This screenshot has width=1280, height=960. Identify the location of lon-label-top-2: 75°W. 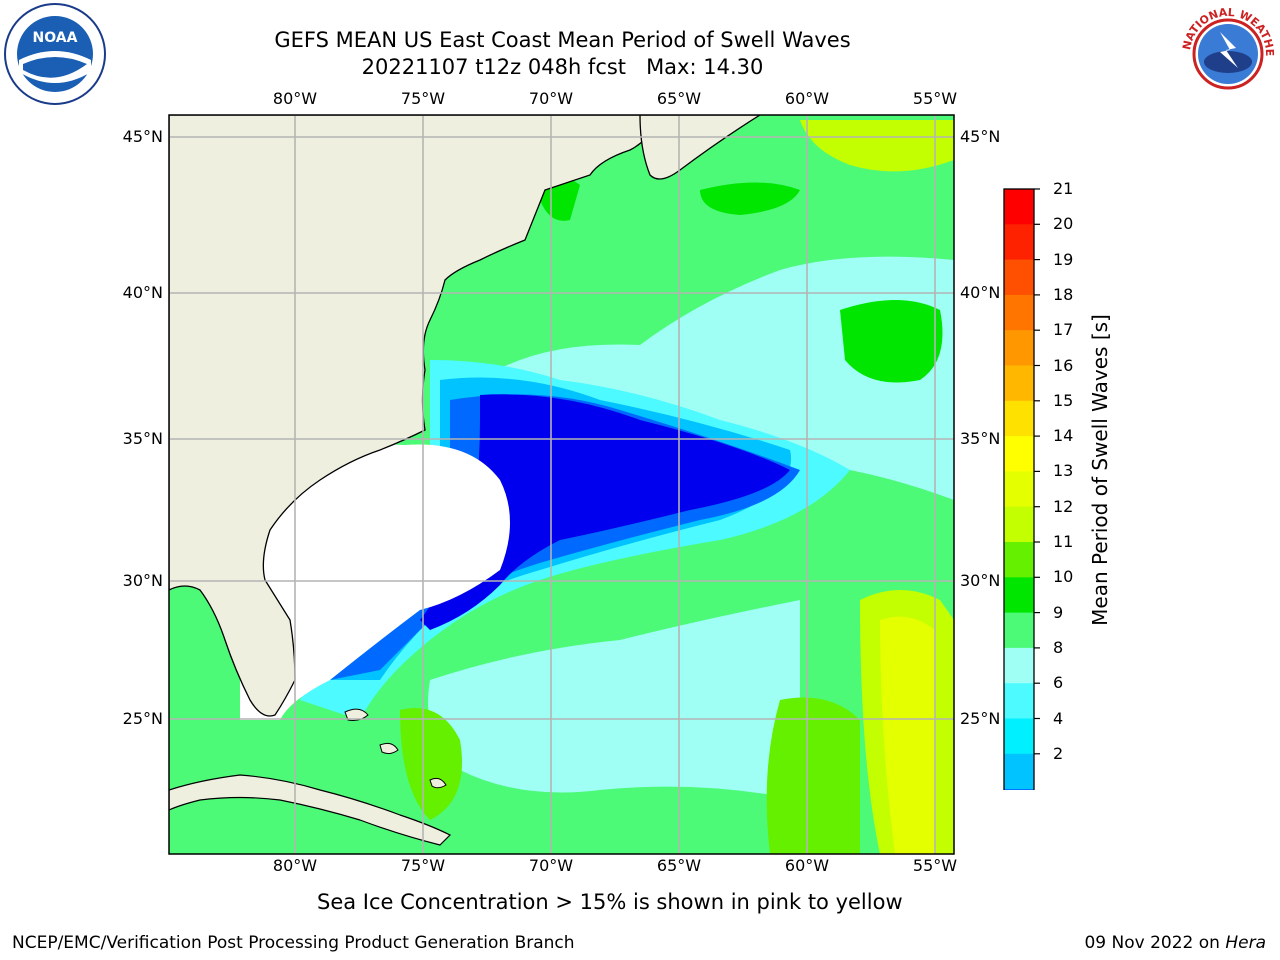
(423, 98).